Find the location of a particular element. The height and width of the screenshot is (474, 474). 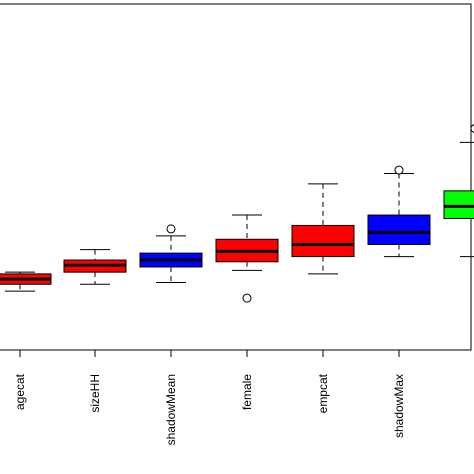

box-sizeHH is located at coordinates (95, 267).